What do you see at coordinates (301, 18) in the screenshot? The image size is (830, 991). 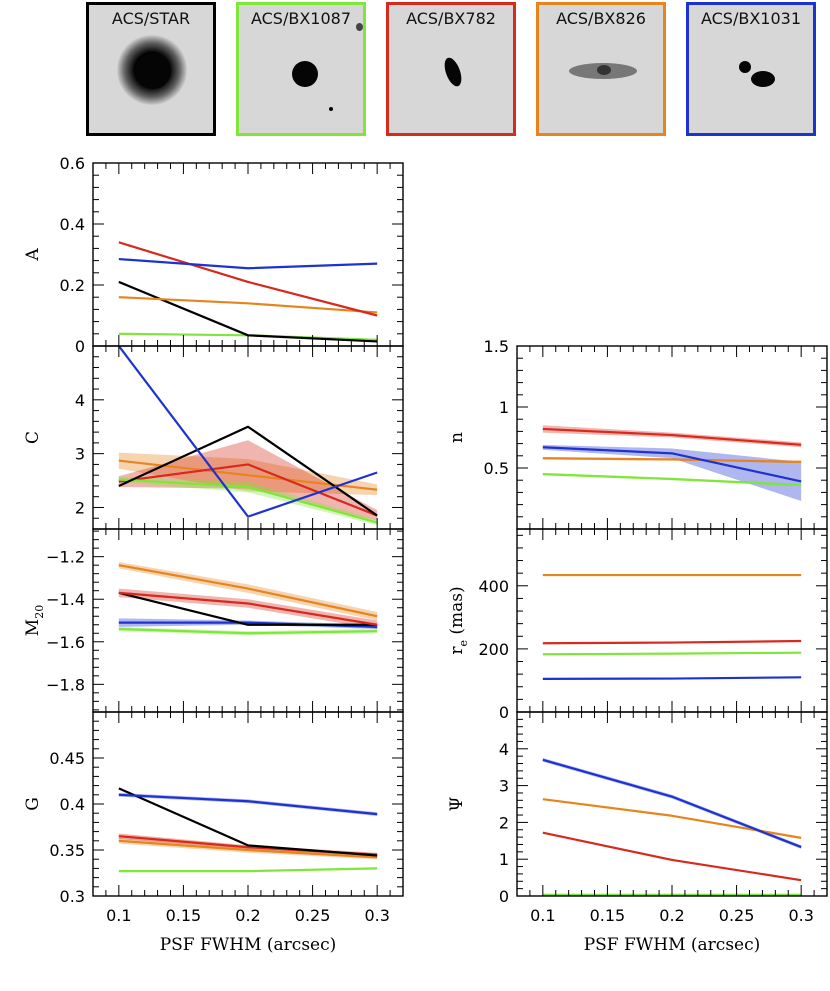 I see `thumbnail-title: ACS/BX1087` at bounding box center [301, 18].